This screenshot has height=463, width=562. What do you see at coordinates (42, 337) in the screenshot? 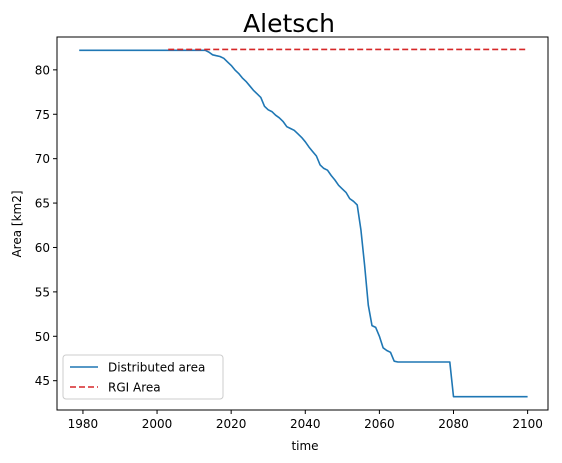
I see `y-tick-label: 50` at bounding box center [42, 337].